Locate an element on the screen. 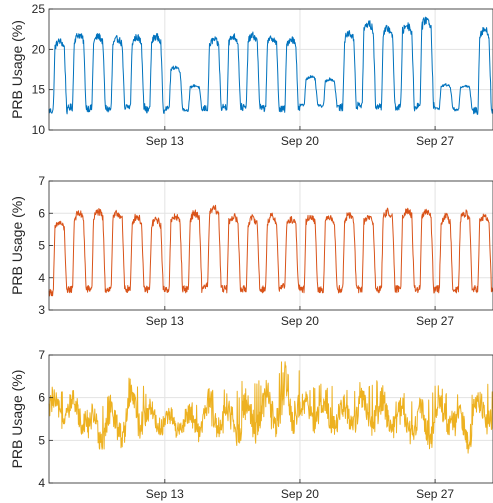 The height and width of the screenshot is (503, 493). y-tick-label: 25 is located at coordinates (39, 9).